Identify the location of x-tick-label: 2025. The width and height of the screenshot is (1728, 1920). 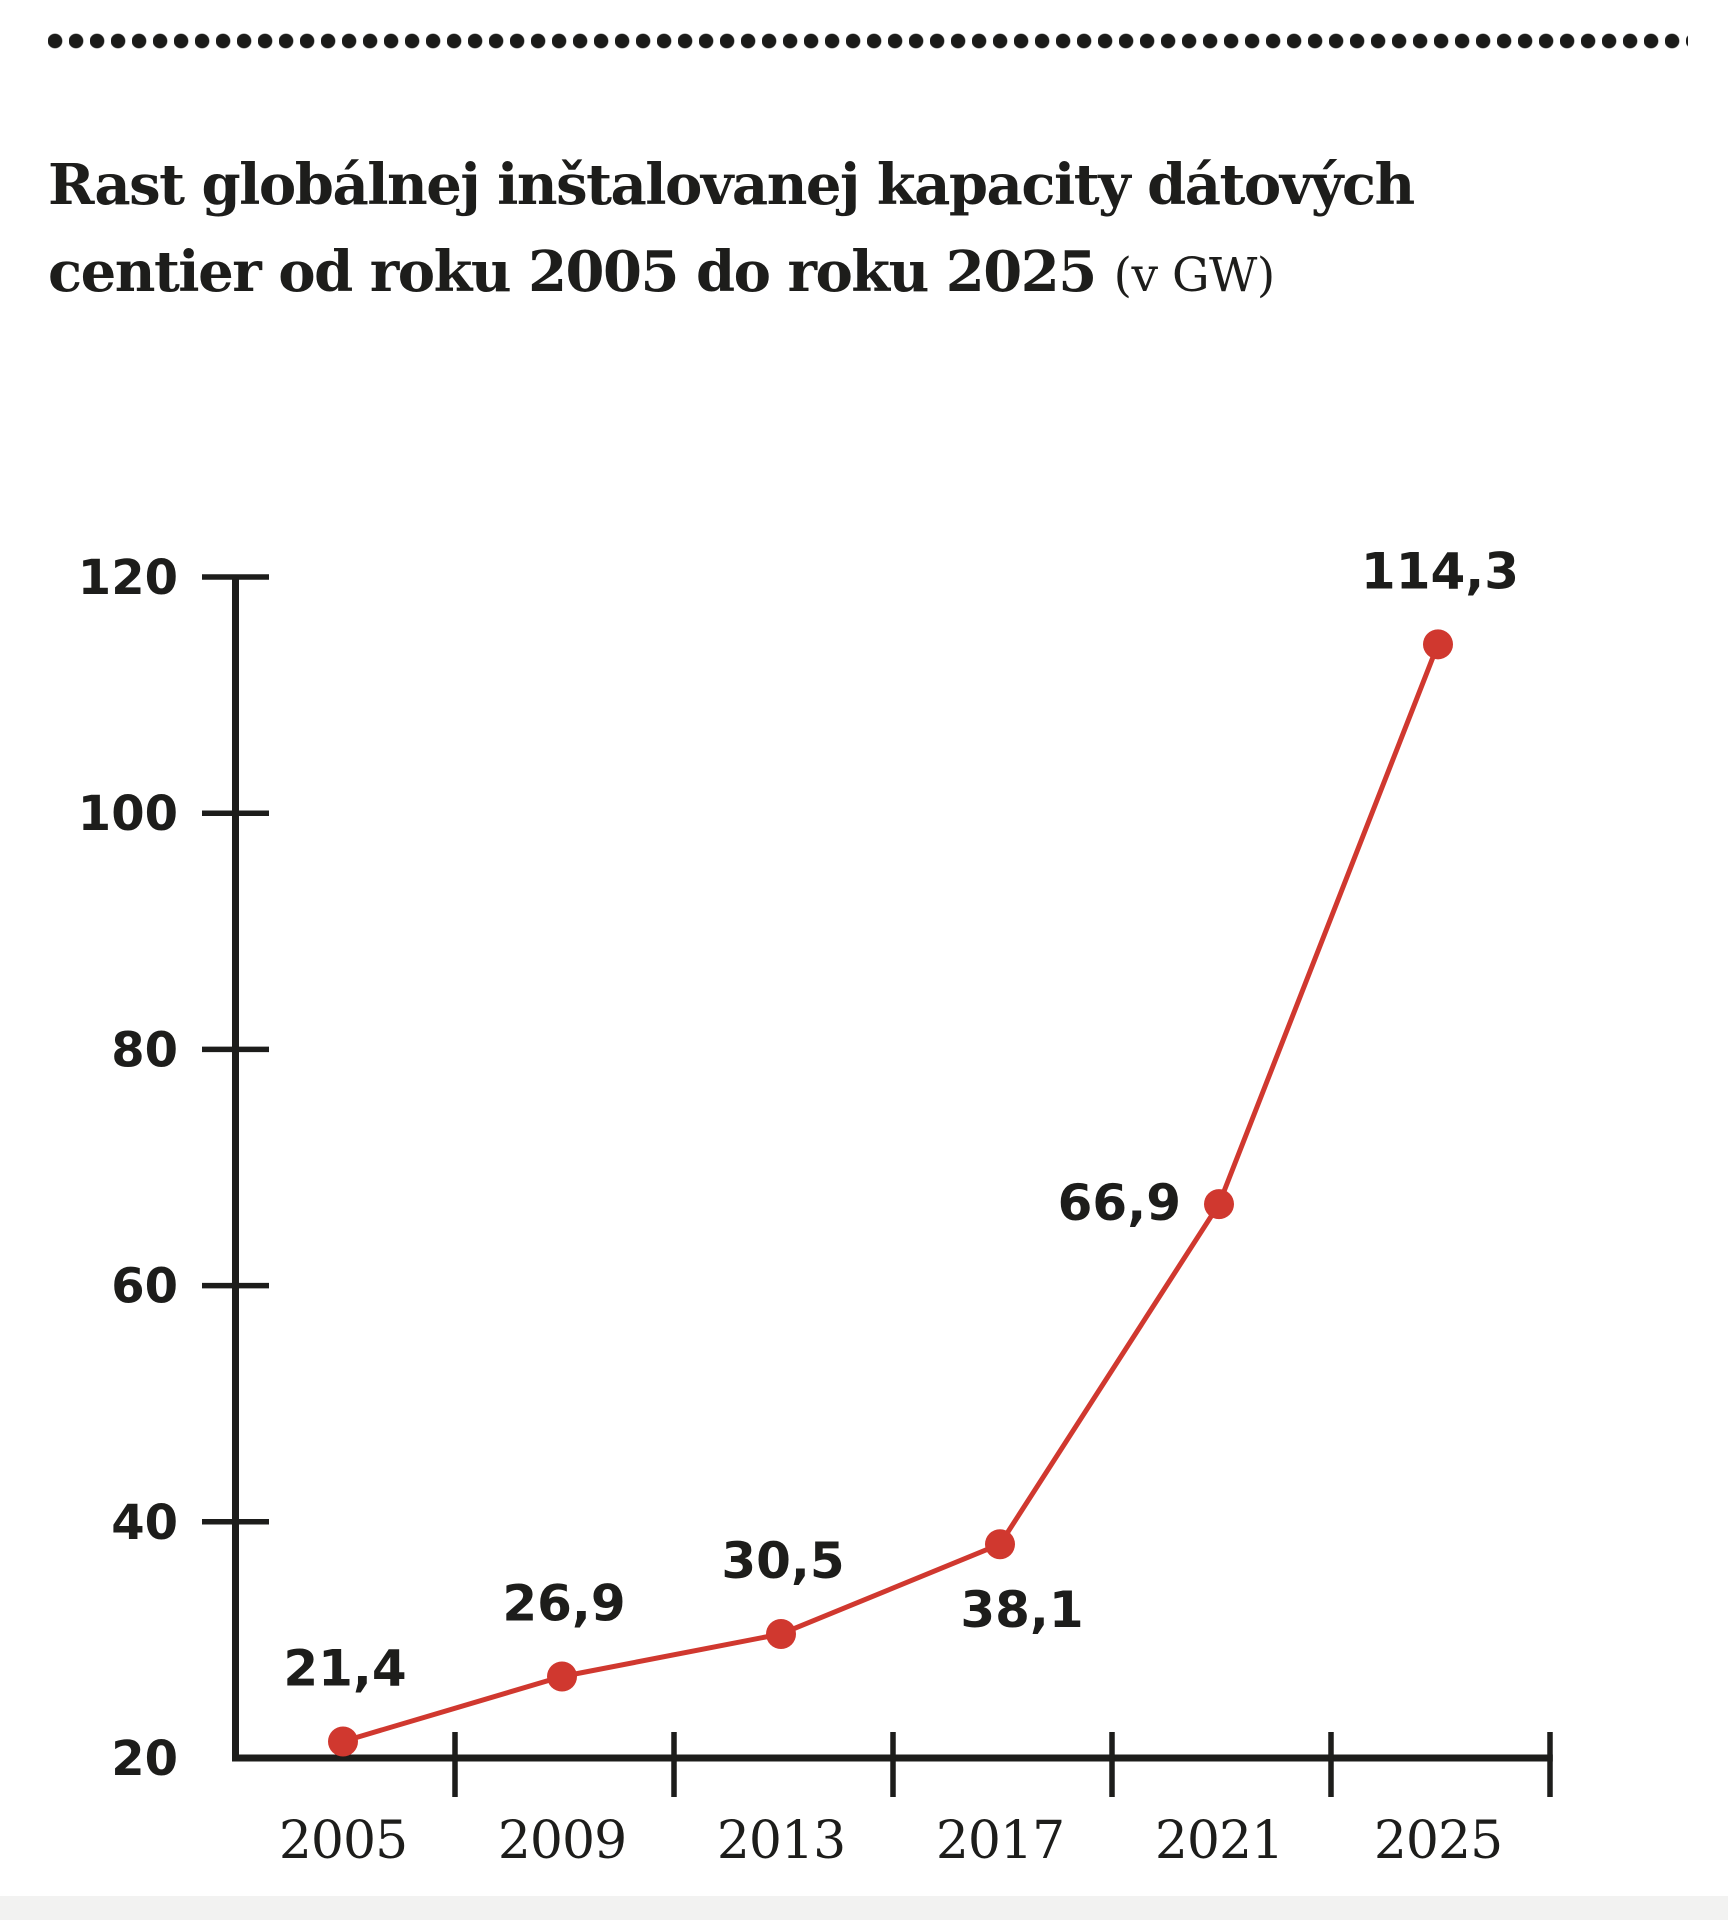
(1438, 1841).